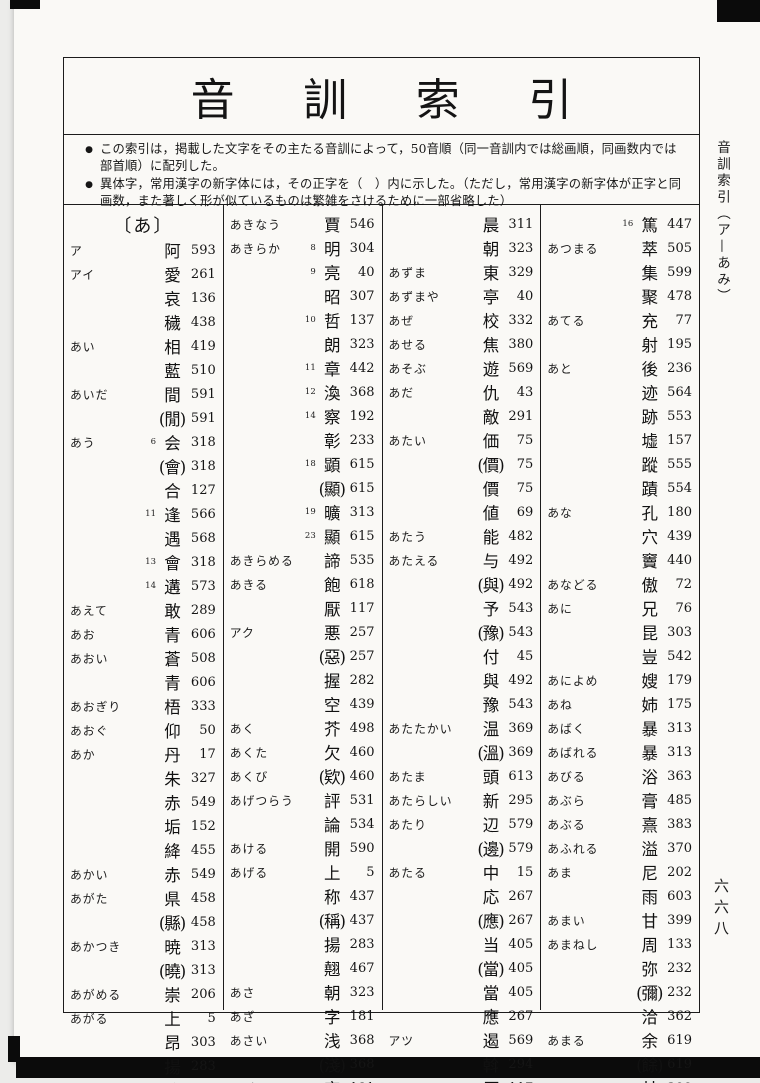  I want to click on page-number-cell: 283, so click(203, 1066).